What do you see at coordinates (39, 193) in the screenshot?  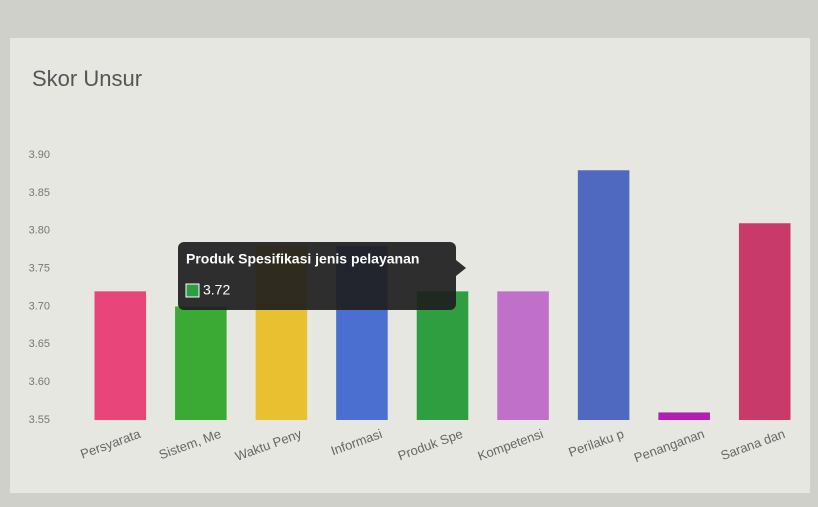 I see `y-tick-label: 3.85` at bounding box center [39, 193].